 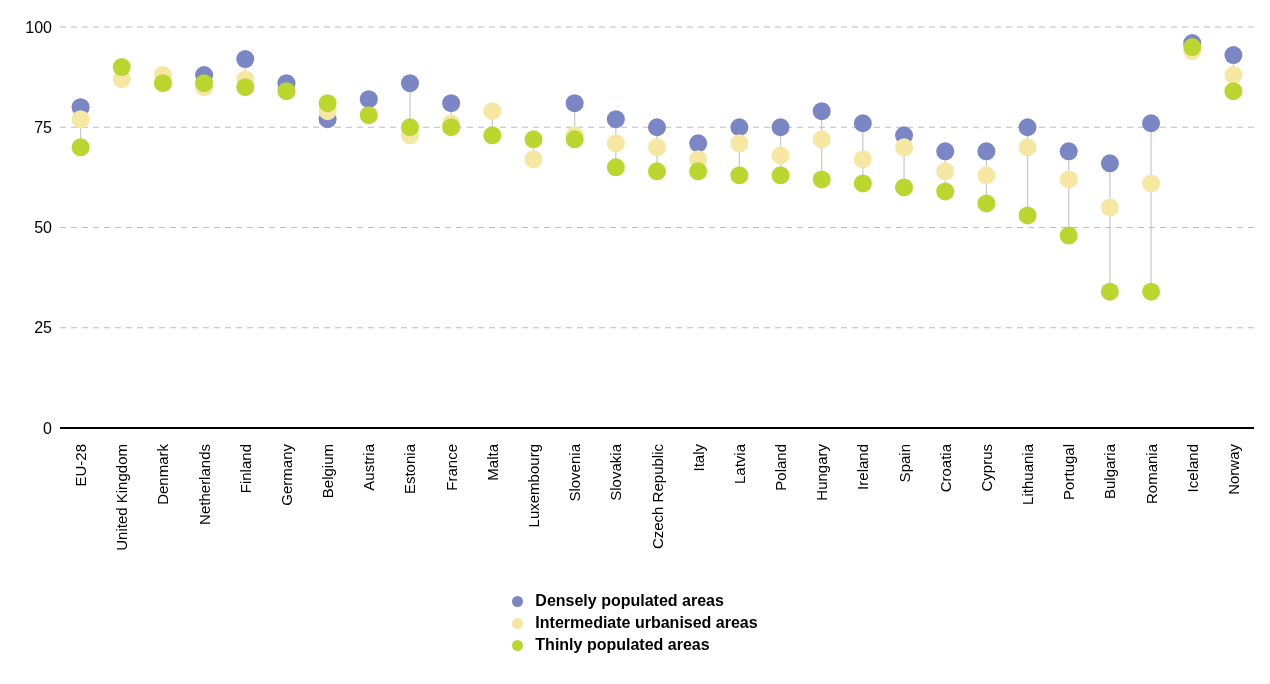 What do you see at coordinates (328, 471) in the screenshot?
I see `x-tick-label: Belgium` at bounding box center [328, 471].